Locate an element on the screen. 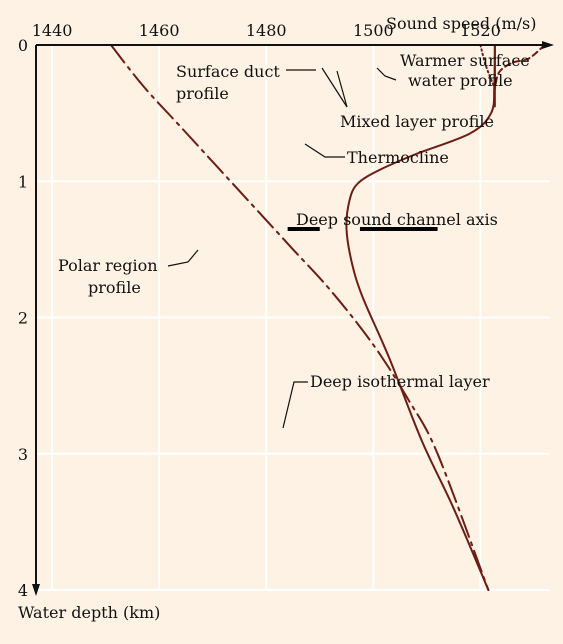  x-tick-label-1500: 1500 is located at coordinates (373, 30).